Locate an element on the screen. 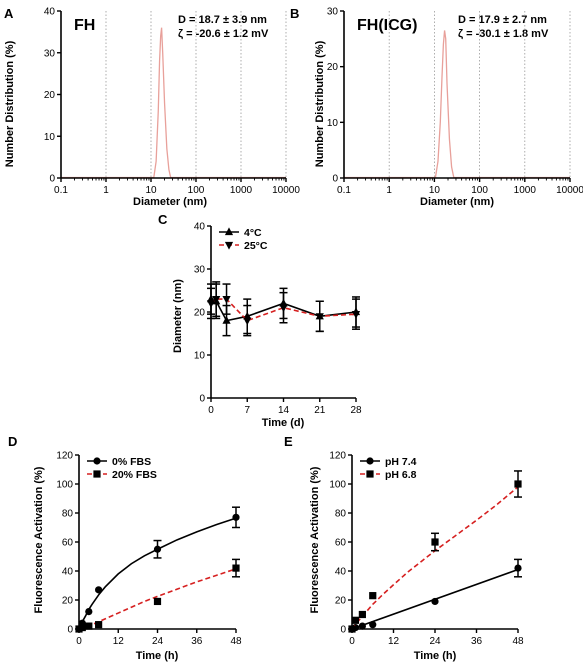  panel-e-y-tick-label: 120 is located at coordinates (337, 456).